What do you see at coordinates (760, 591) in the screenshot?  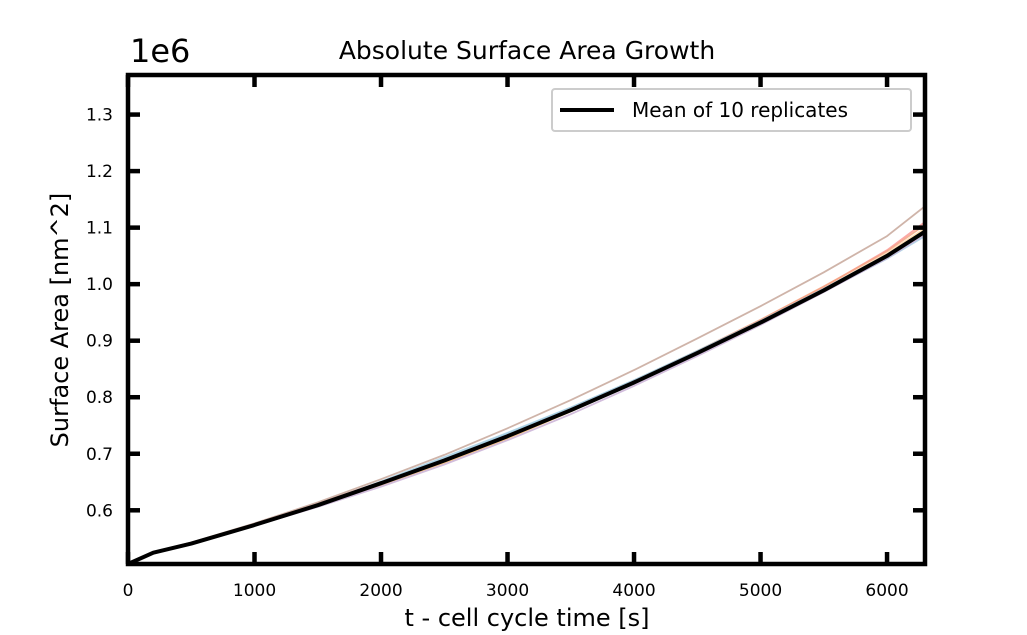 I see `x-tick-label-5000: 5000` at bounding box center [760, 591].